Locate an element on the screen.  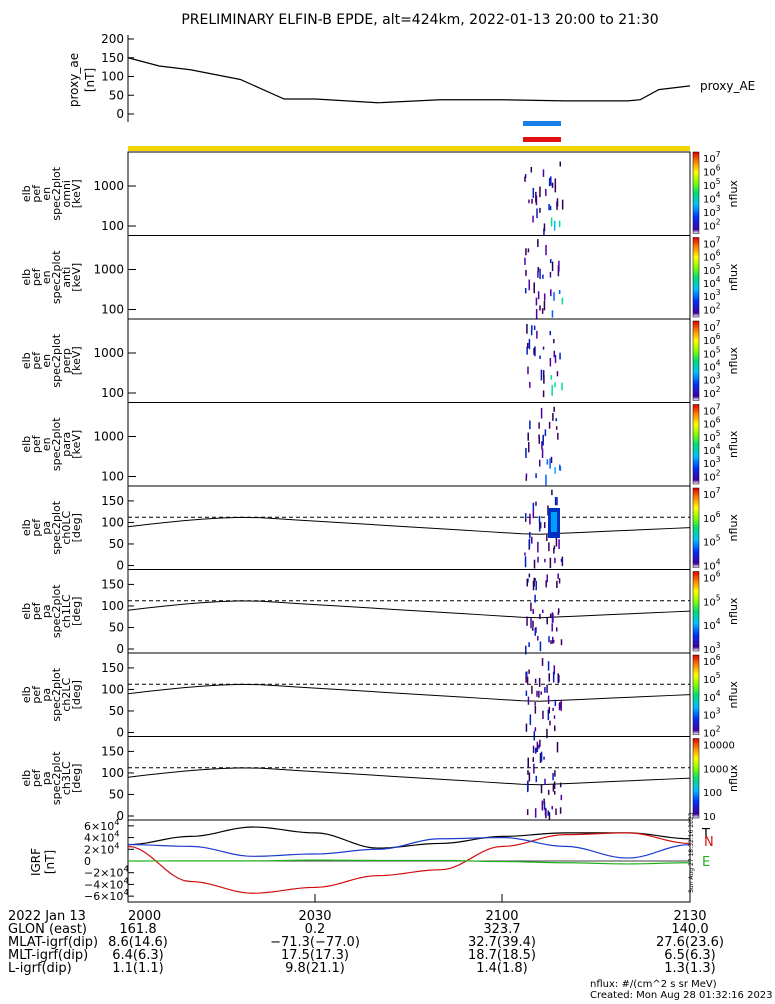
energy-panel-ylabel: anti is located at coordinates (66, 277).